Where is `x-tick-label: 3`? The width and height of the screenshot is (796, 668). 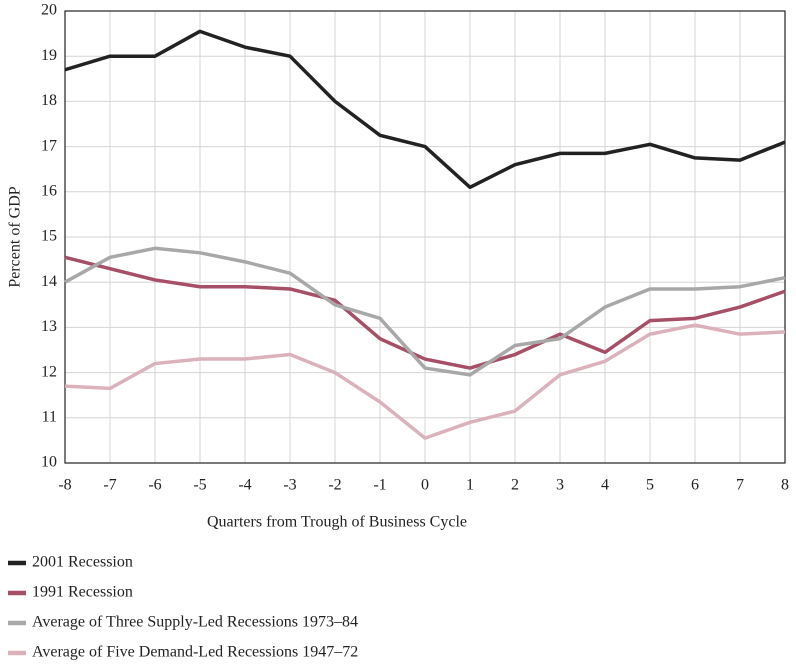 x-tick-label: 3 is located at coordinates (560, 485).